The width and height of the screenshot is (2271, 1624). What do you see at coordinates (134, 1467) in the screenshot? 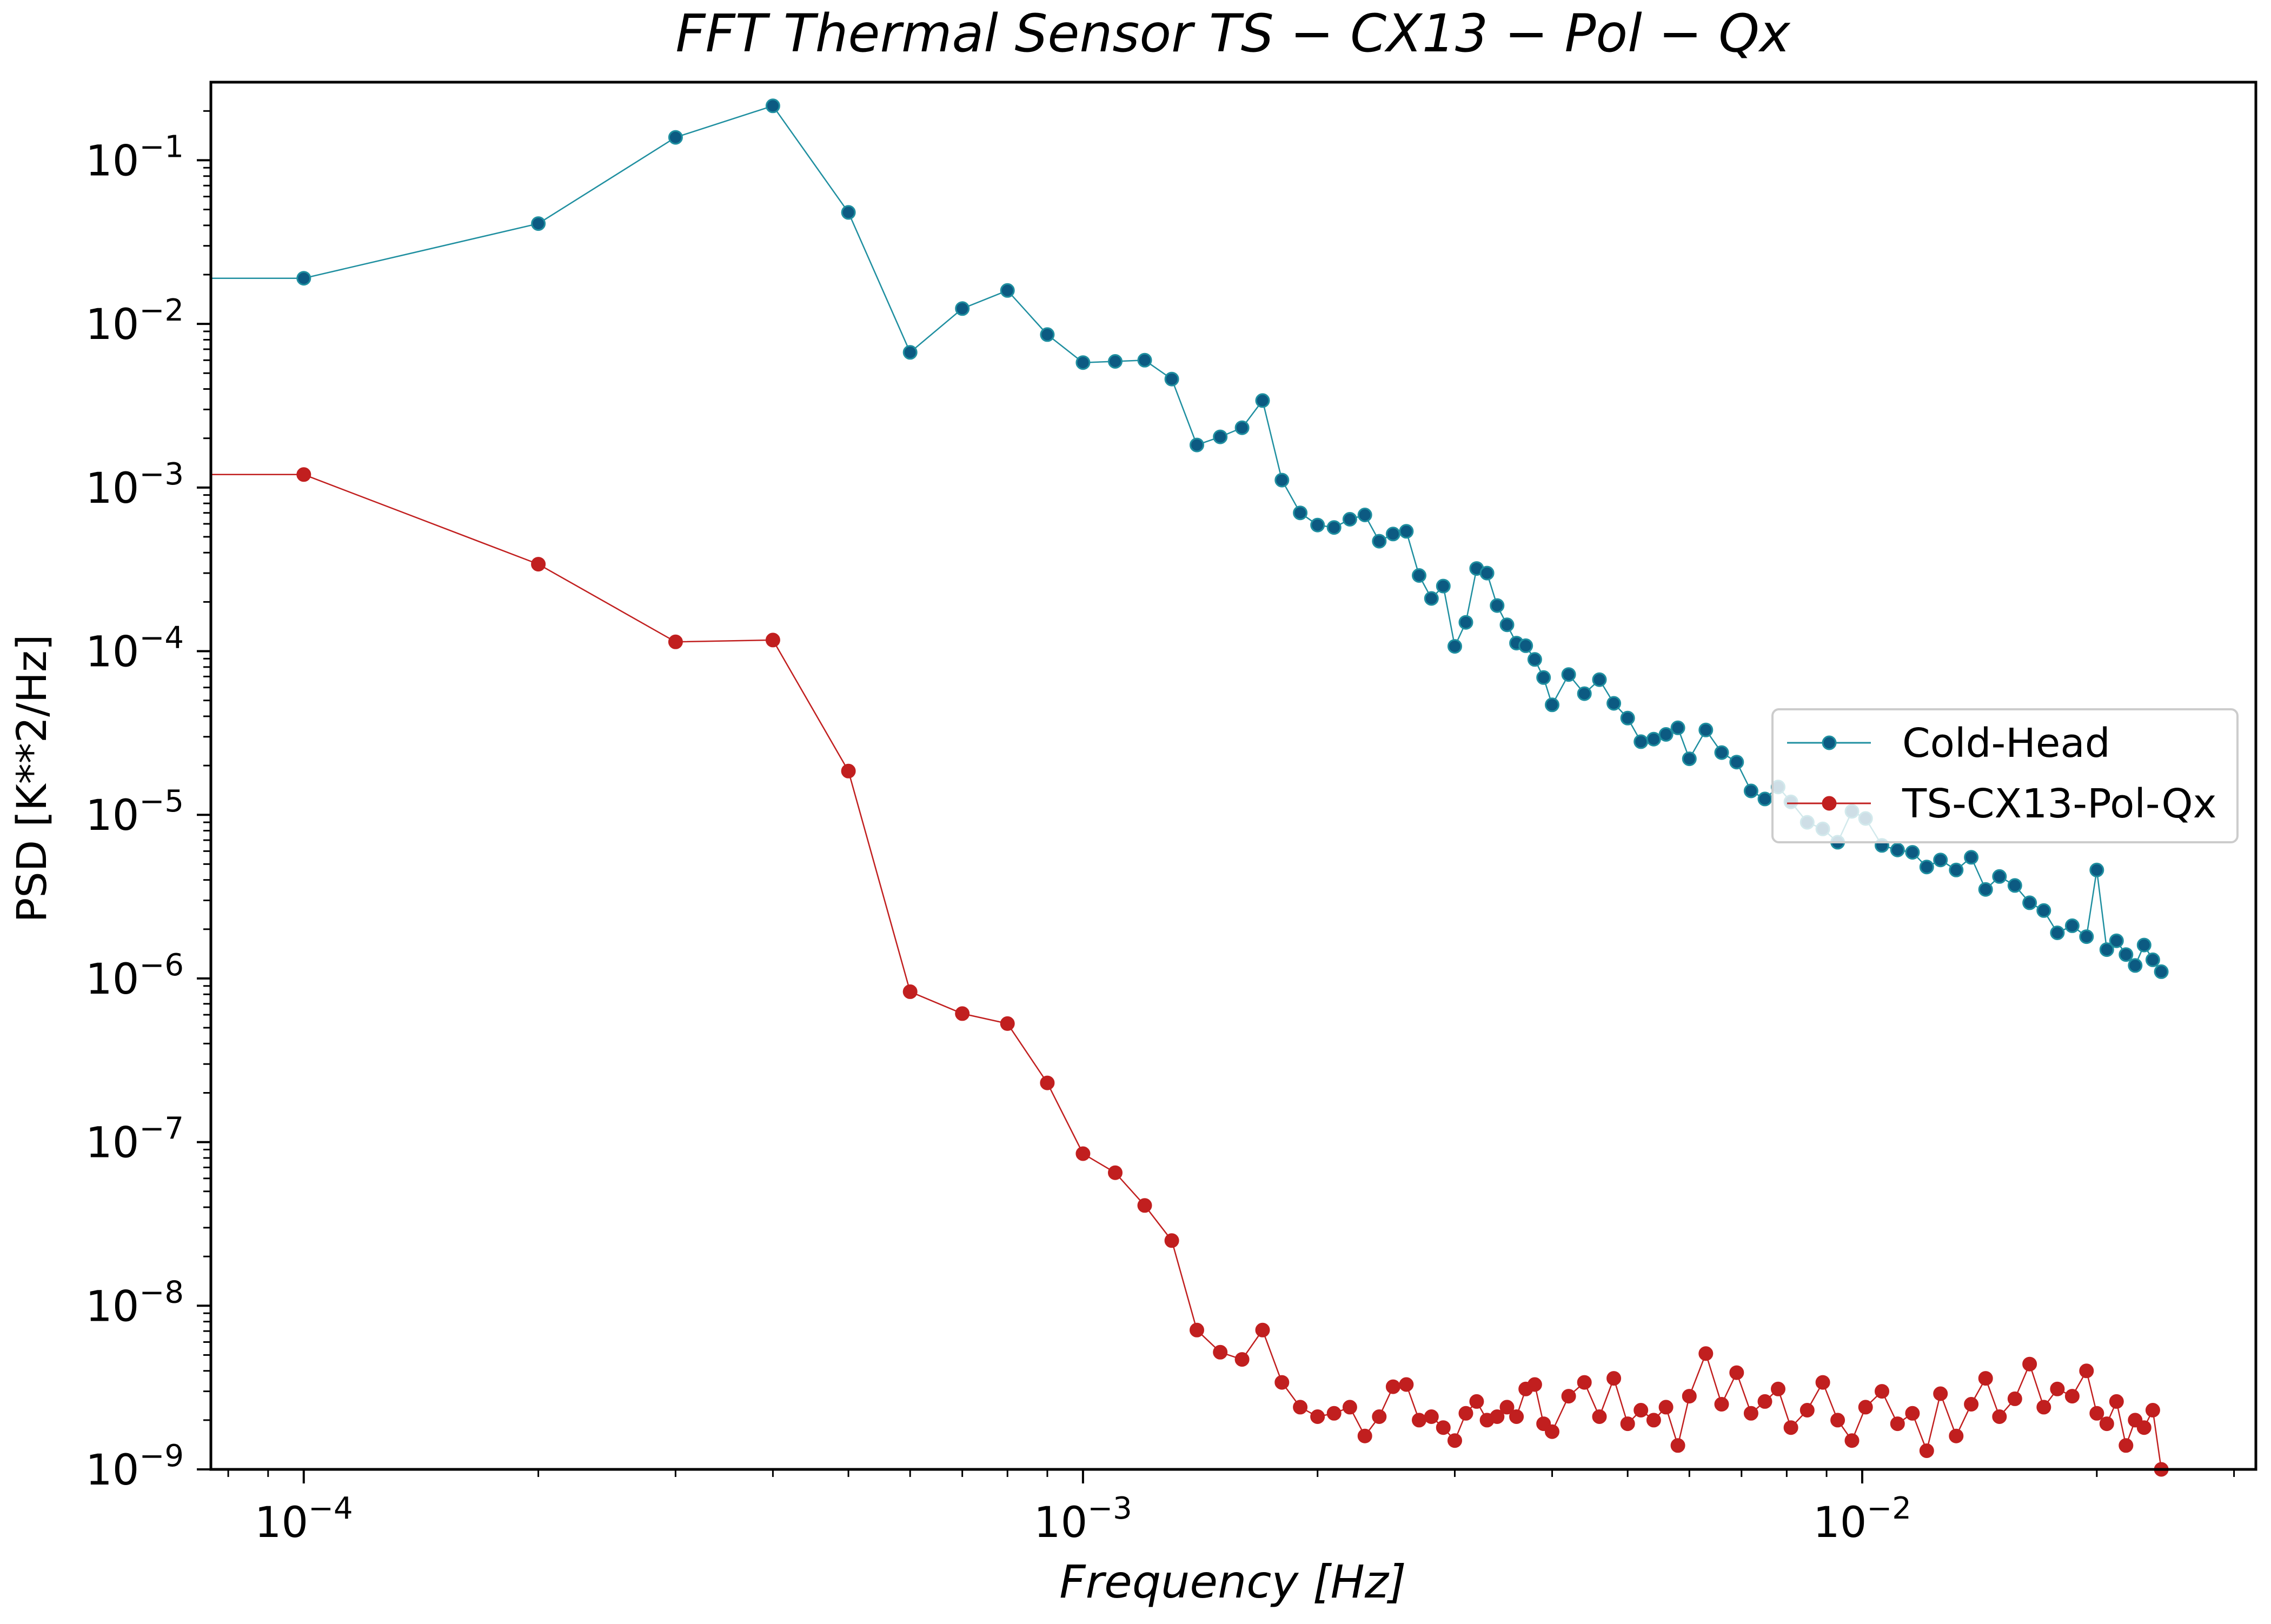
I see `y-tick-label: 10⁻⁹` at bounding box center [134, 1467].